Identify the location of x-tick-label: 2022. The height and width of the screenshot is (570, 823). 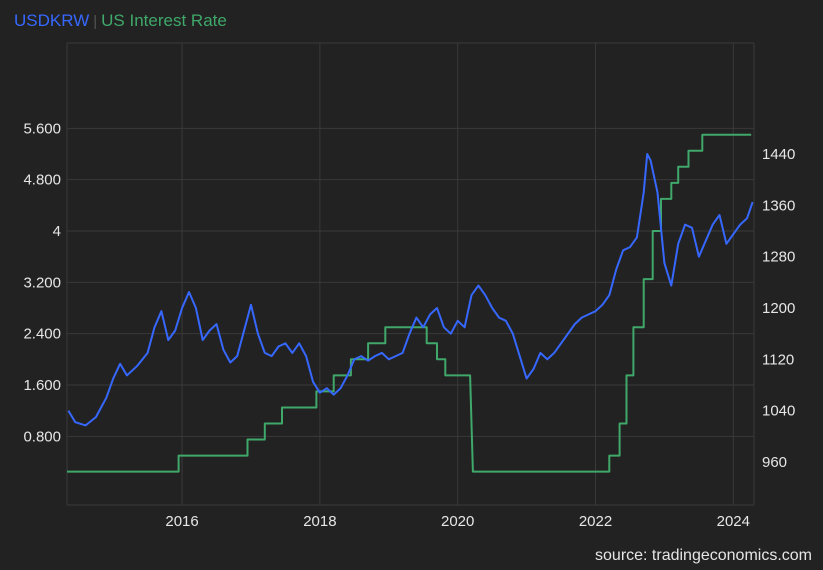
(595, 521).